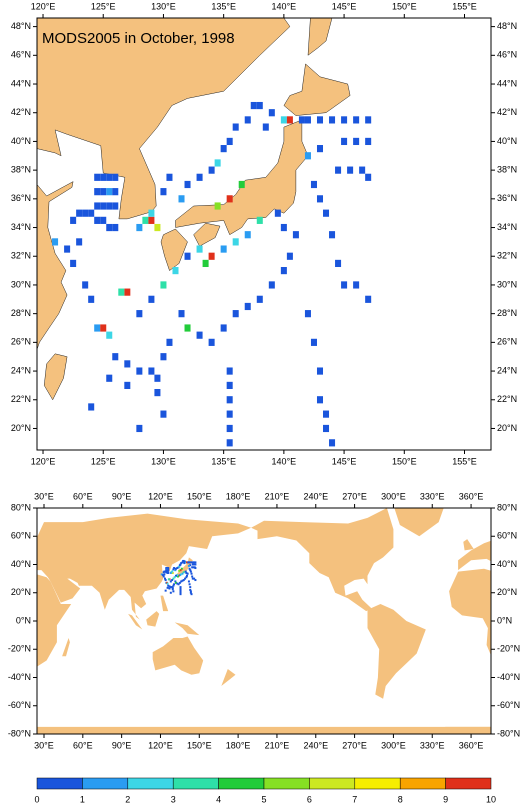 This screenshot has width=529, height=808. I want to click on x-tick-label: 180°E, so click(238, 745).